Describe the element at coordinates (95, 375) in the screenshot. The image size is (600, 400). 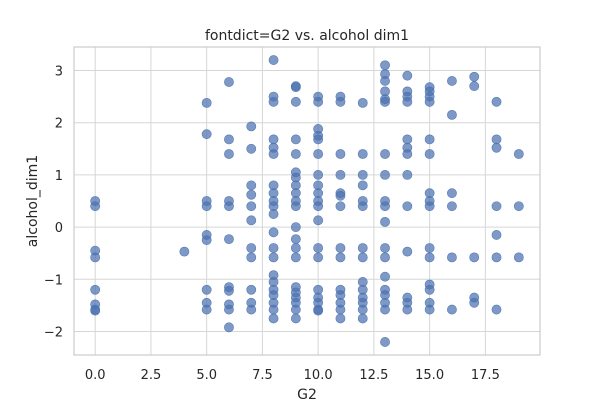
I see `x-tick-label: 0.0` at that location.